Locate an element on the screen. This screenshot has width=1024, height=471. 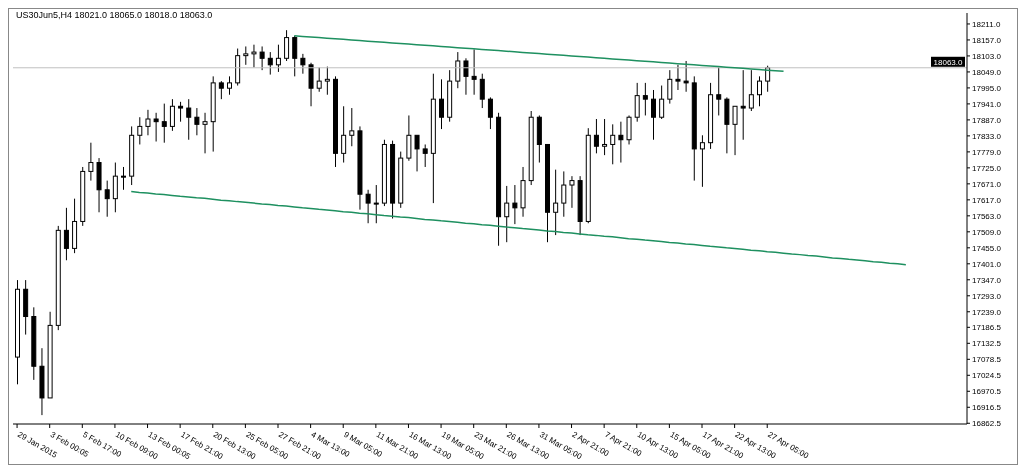
y-tick-label: 17401.0 is located at coordinates (987, 264).